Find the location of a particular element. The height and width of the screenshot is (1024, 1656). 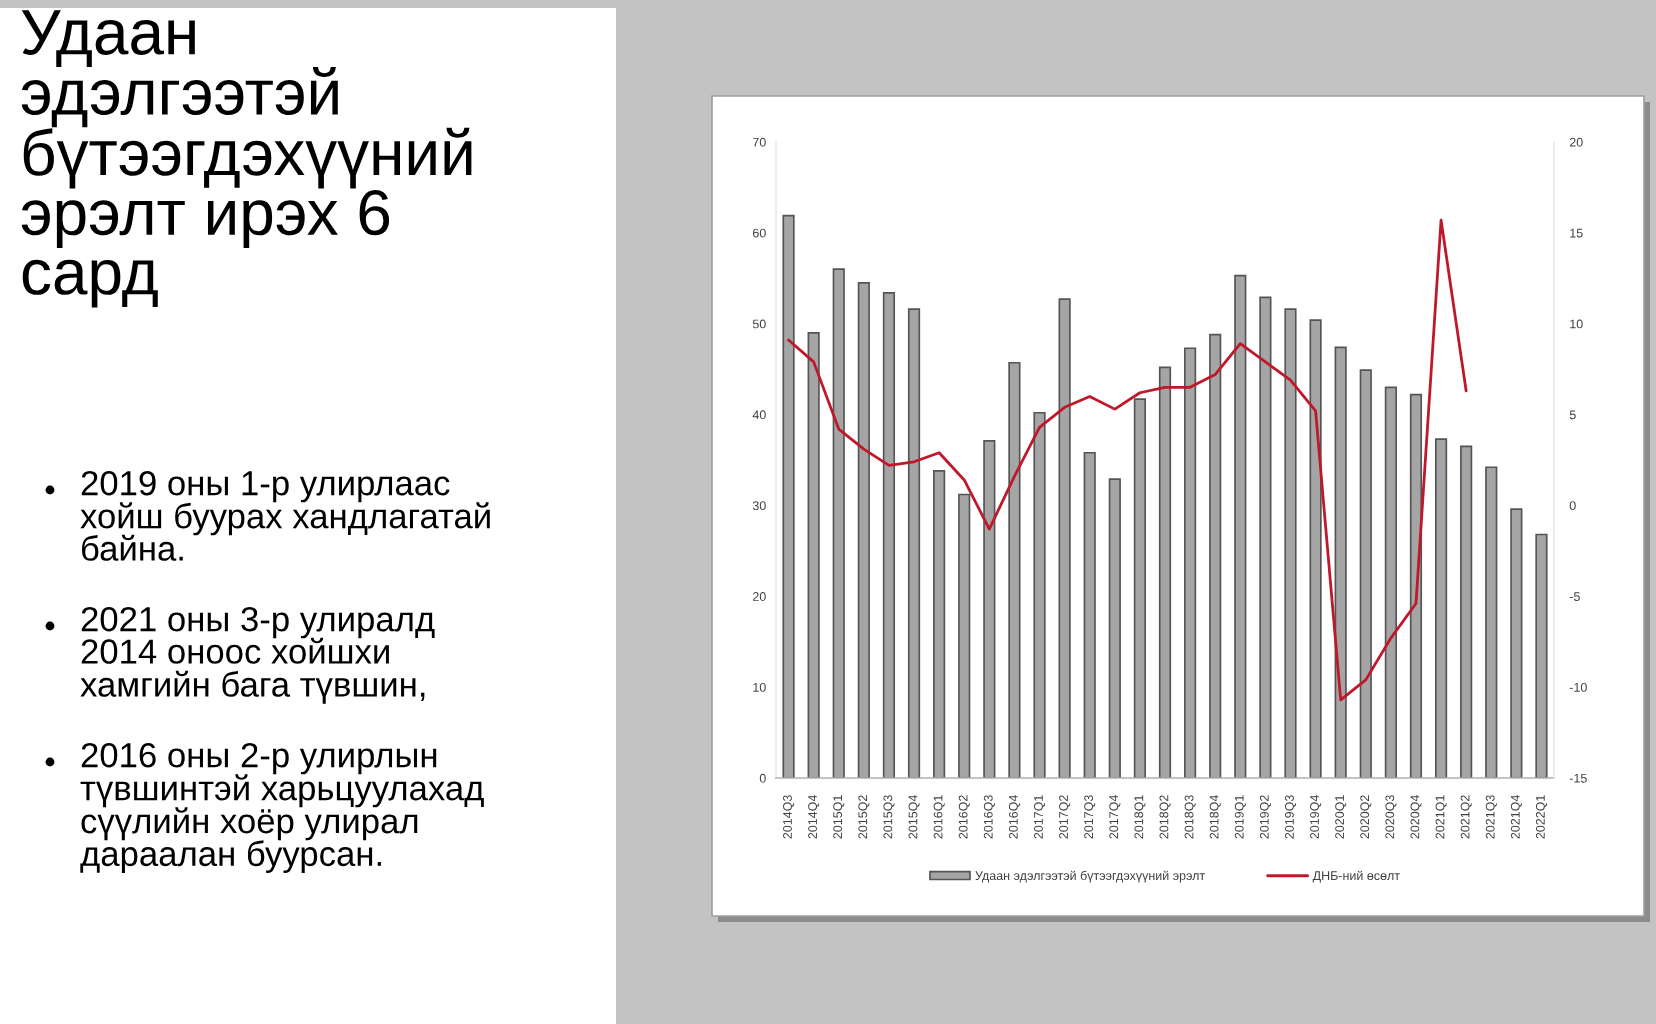

text: 2021 оны 3-р улиралд 2014 оноос хойшхи хамгийн бага түвшин, is located at coordinates (257, 655).